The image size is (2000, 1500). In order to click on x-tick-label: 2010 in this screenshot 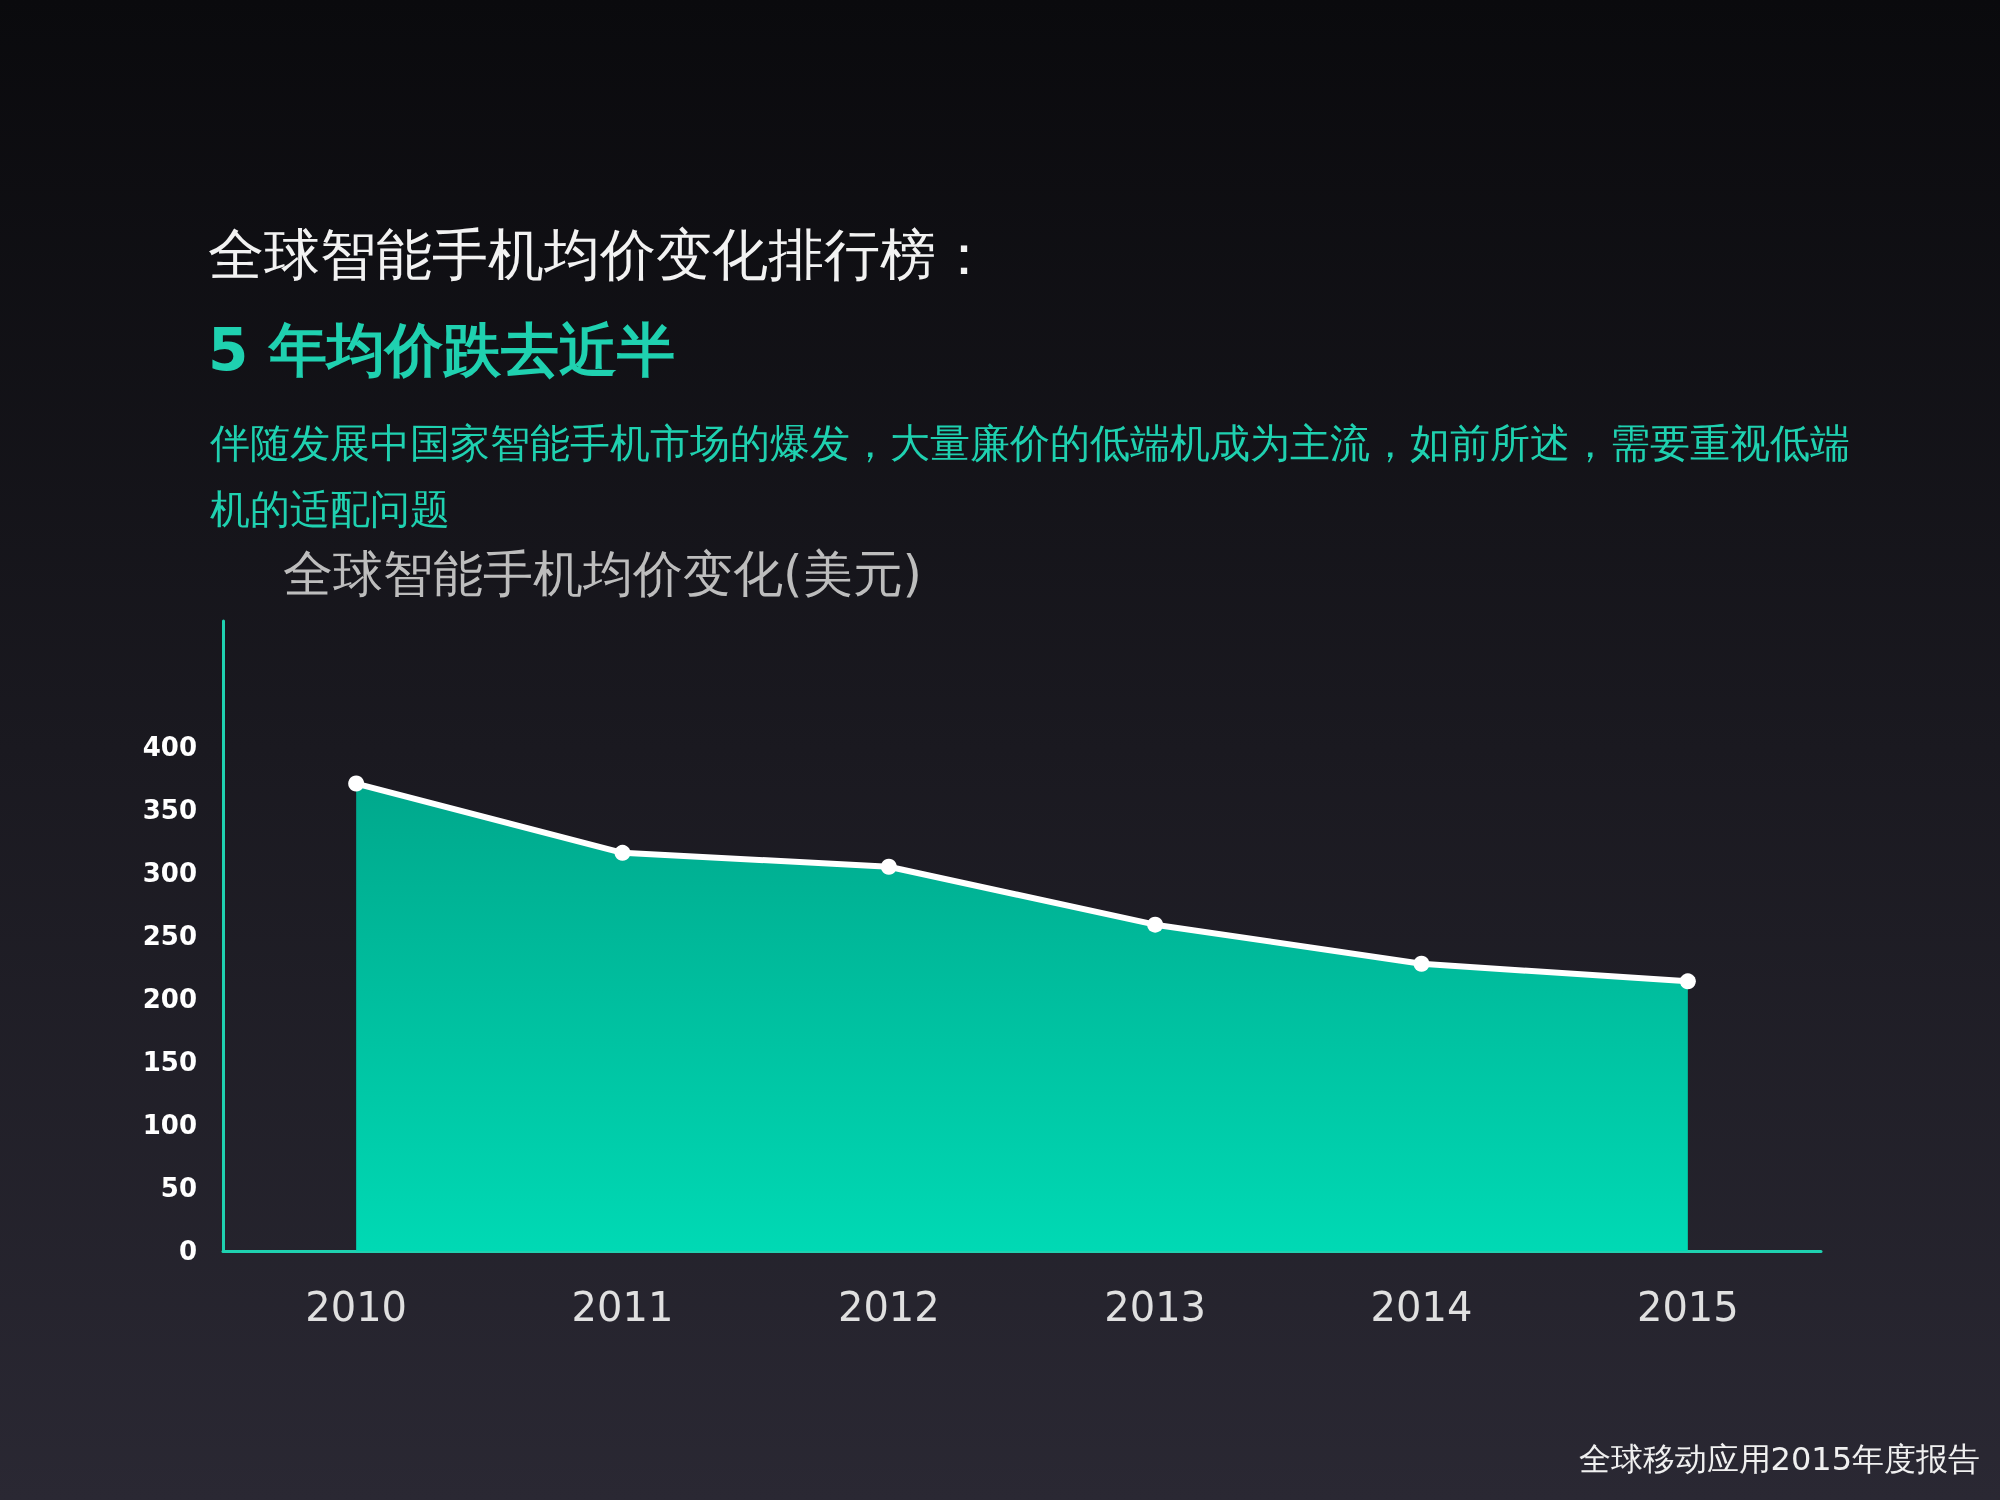, I will do `click(356, 1307)`.